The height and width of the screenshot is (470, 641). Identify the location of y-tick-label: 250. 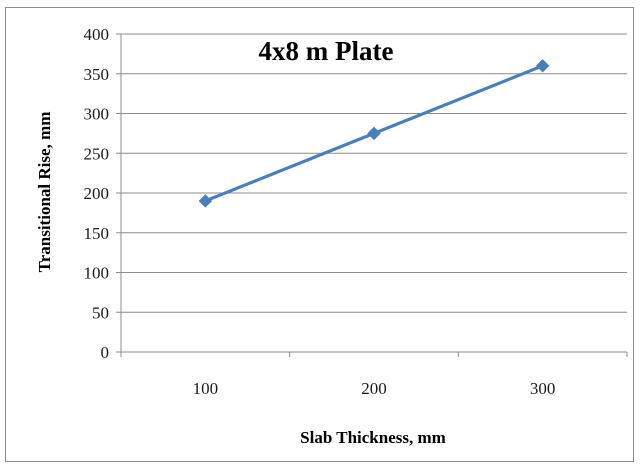
(97, 153).